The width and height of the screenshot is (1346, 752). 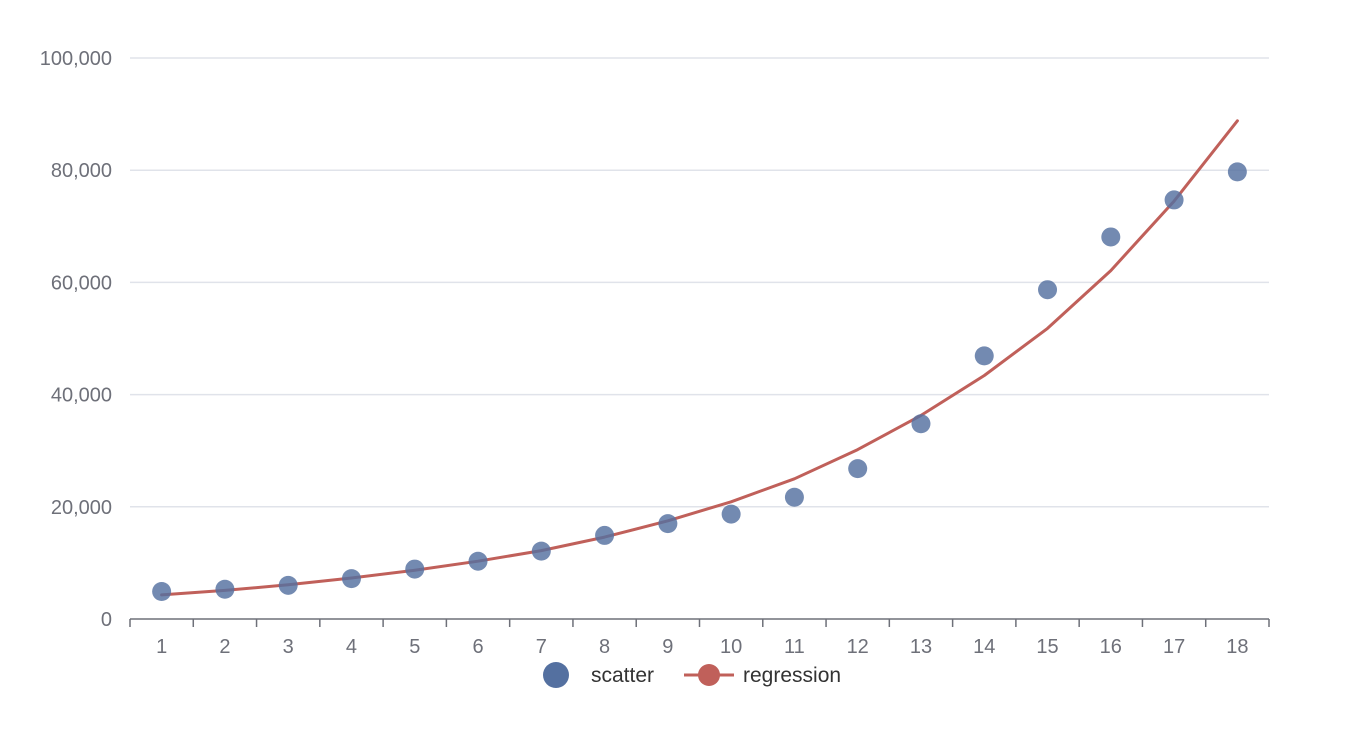 I want to click on legend-item-regression: regression, so click(x=762, y=675).